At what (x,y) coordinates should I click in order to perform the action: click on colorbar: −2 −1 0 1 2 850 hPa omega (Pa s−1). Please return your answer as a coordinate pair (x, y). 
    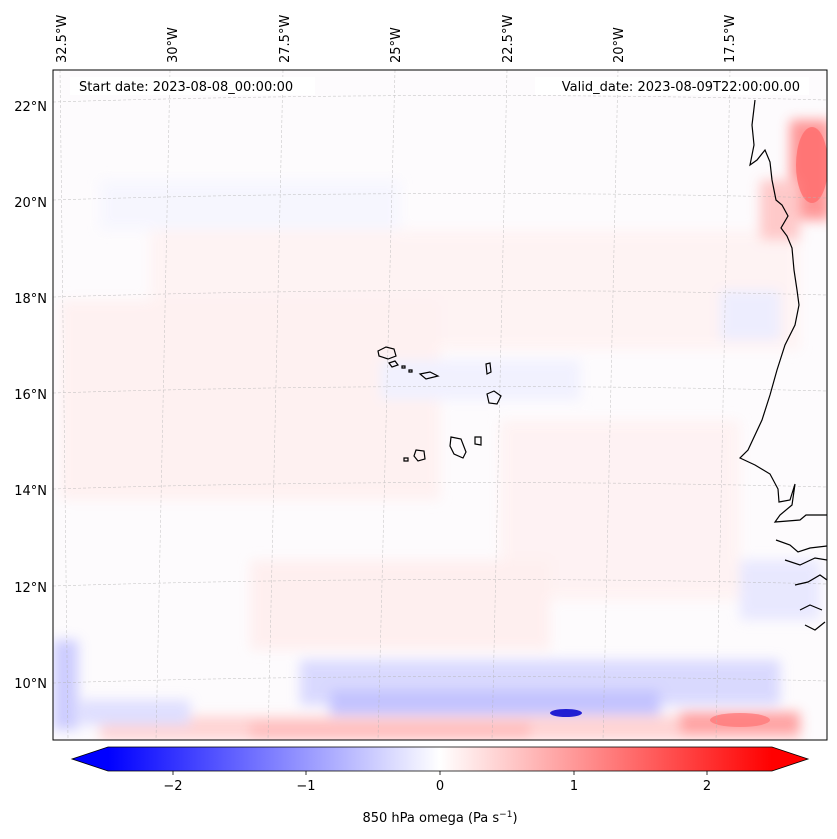
    Looking at the image, I should click on (440, 786).